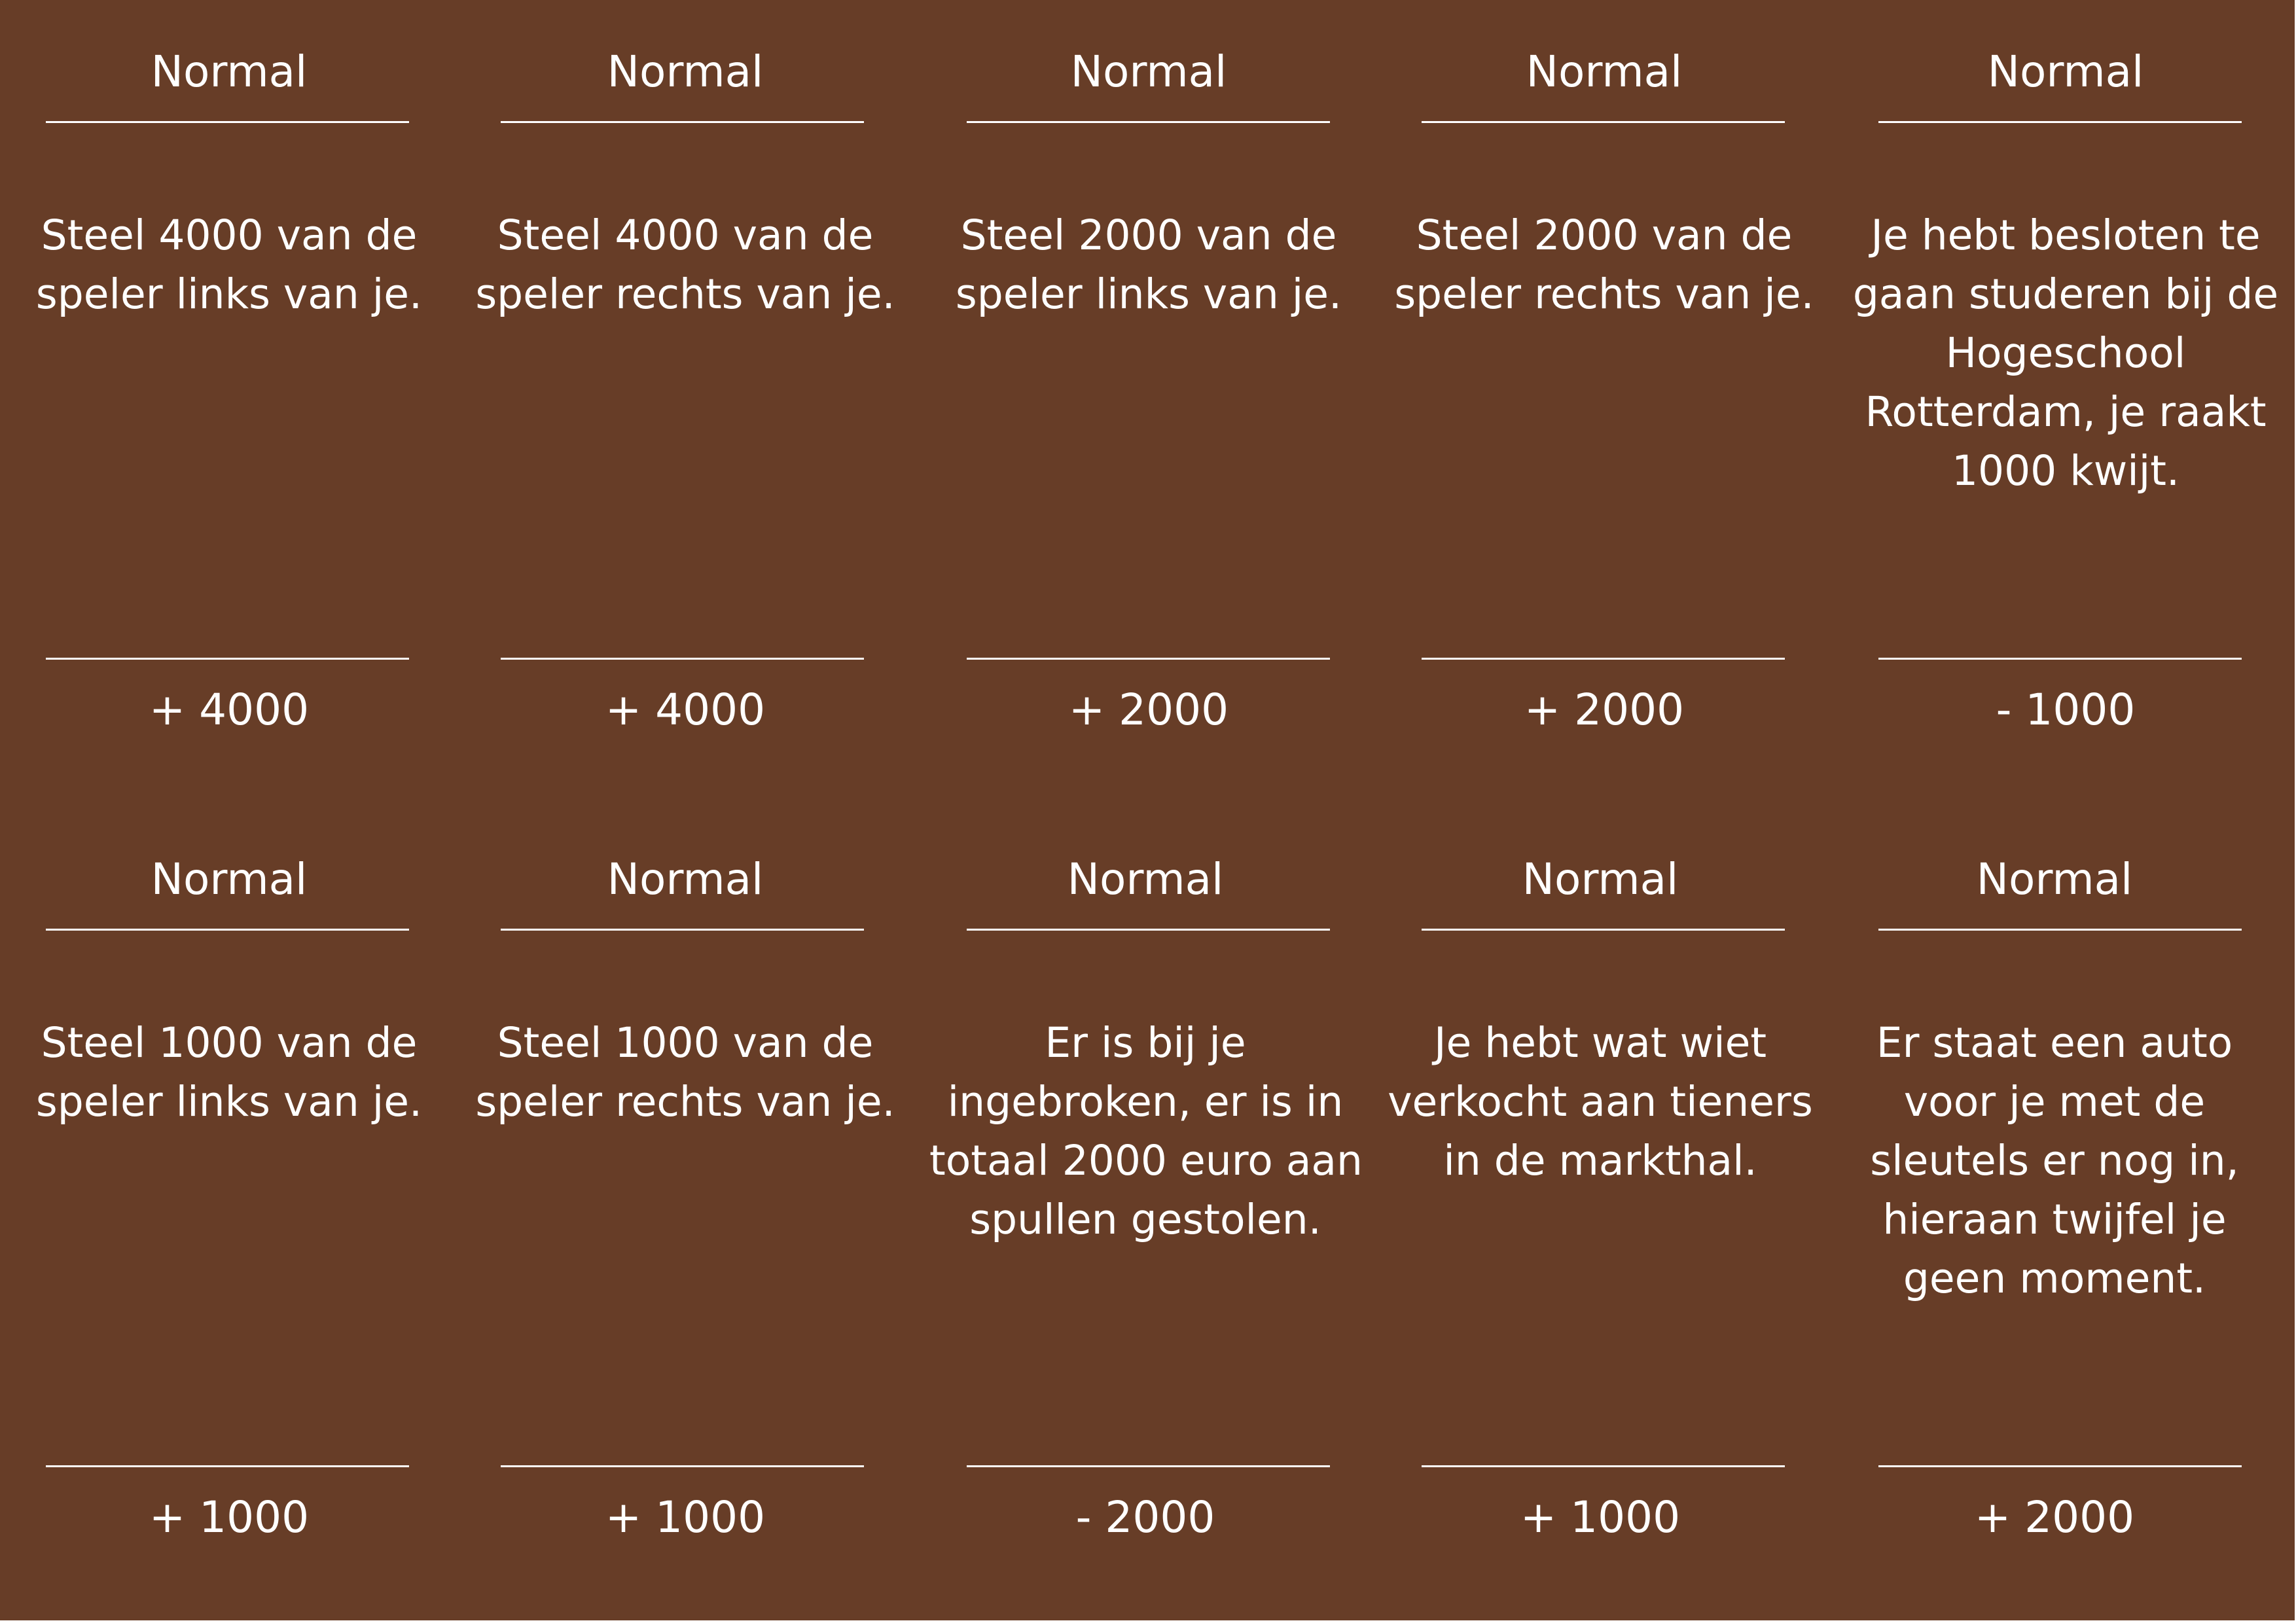 The image size is (2296, 1623). I want to click on card-description-line: 1000 kwijt., so click(2065, 471).